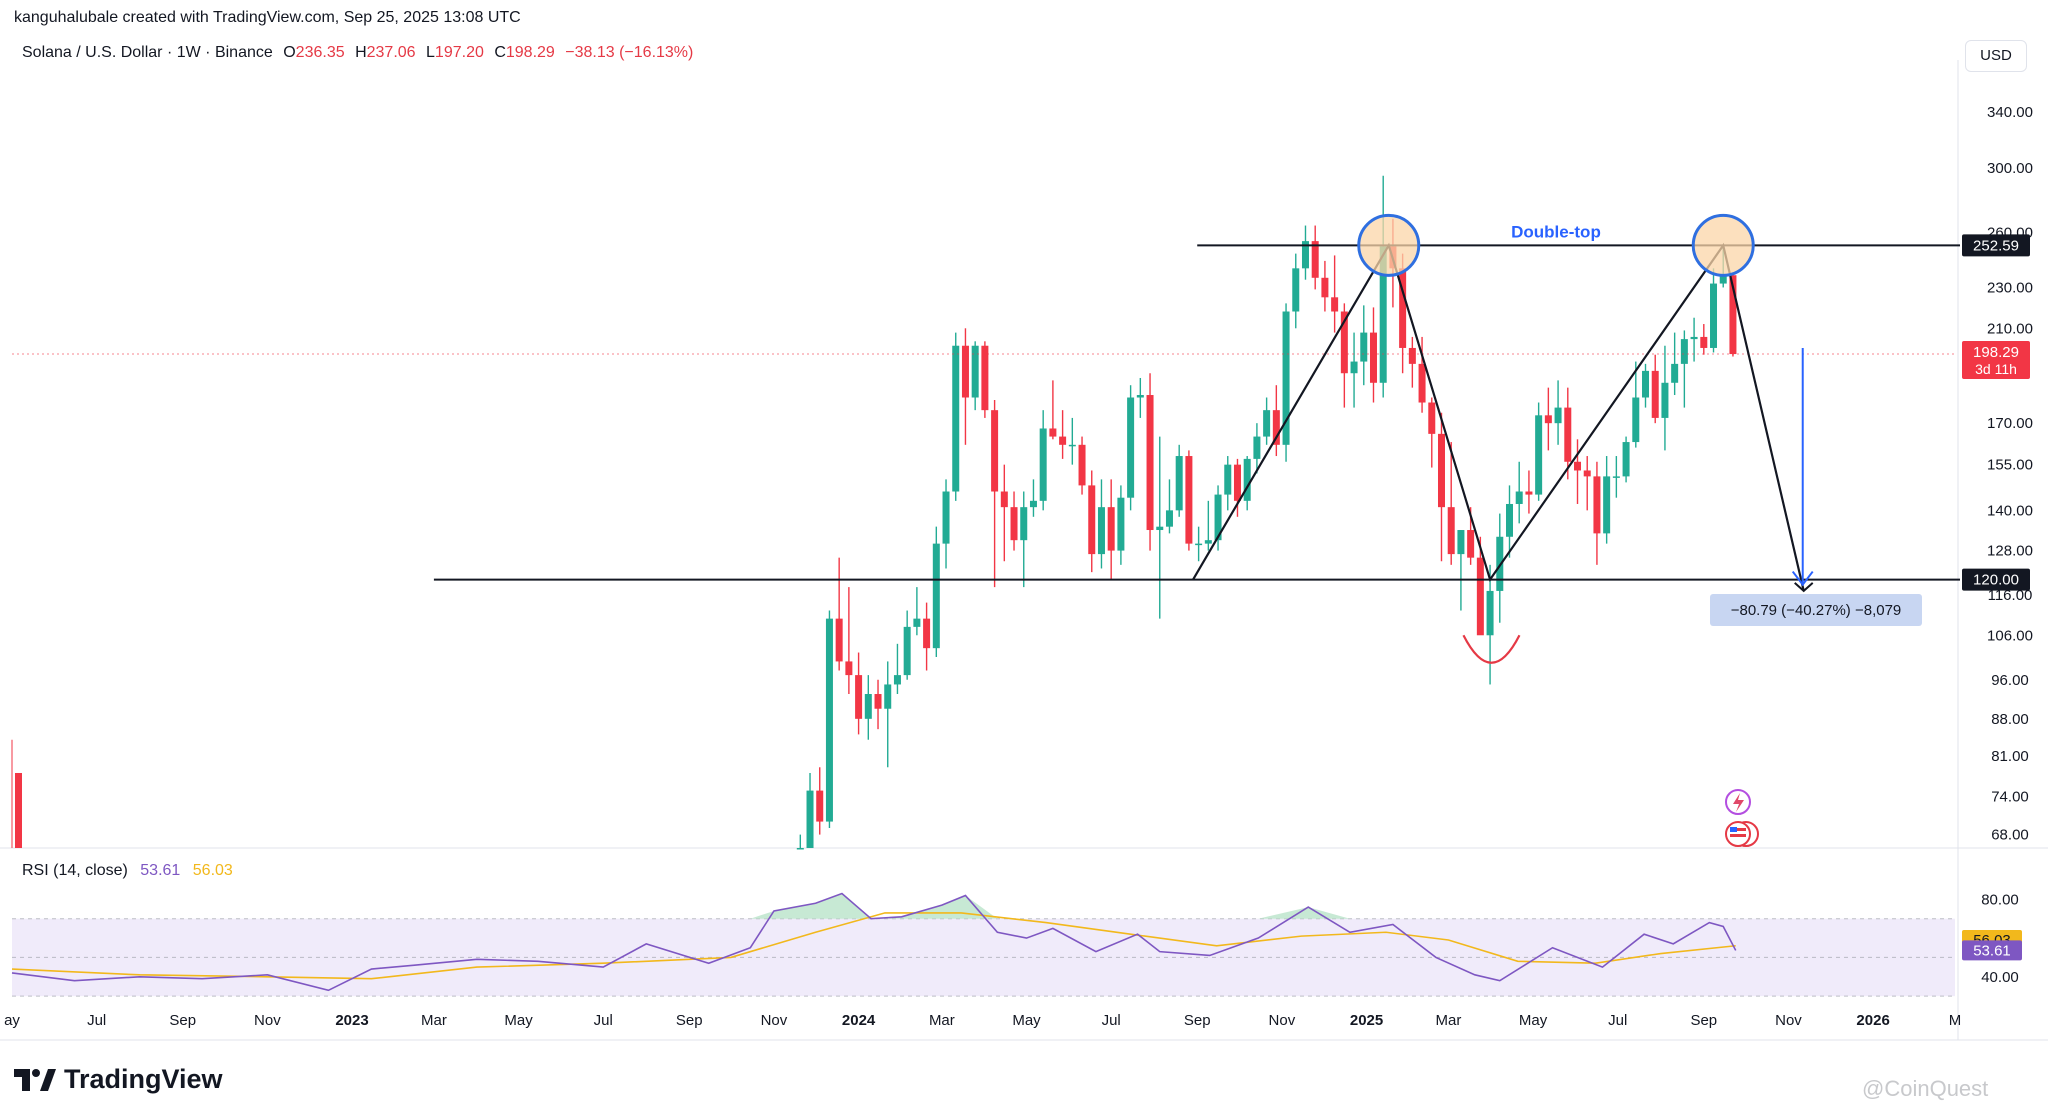 The width and height of the screenshot is (2048, 1117). Describe the element at coordinates (1816, 610) in the screenshot. I see `measure-label: −80.79 (−40.27%) −8,079` at that location.